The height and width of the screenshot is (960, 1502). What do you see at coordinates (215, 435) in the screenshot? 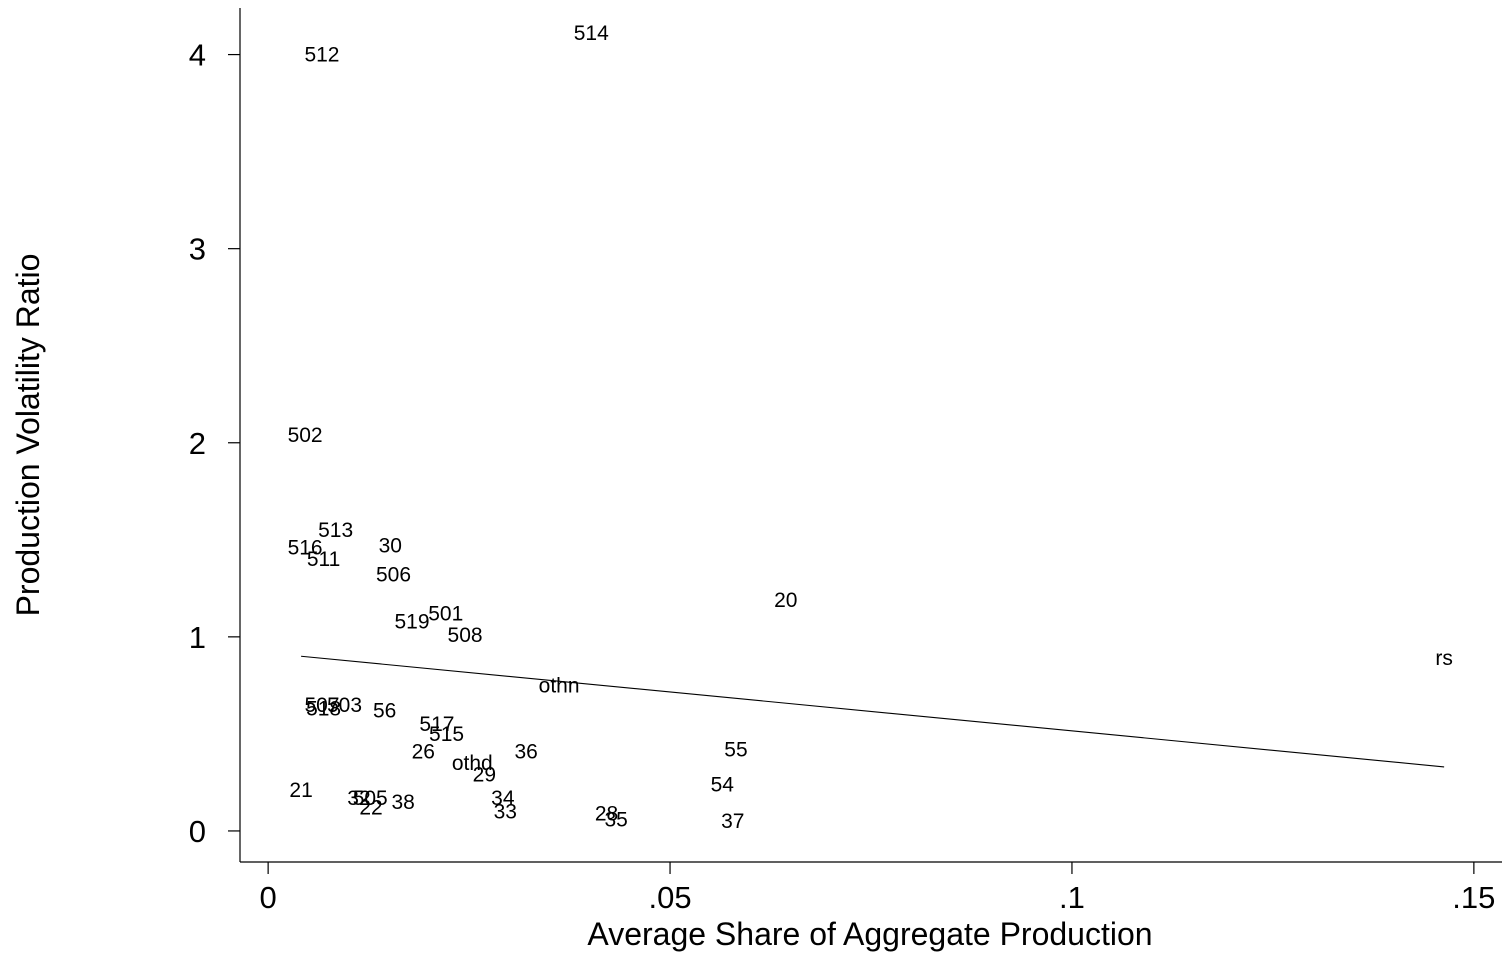
I see `y-axis: 0 1 2 3 4` at bounding box center [215, 435].